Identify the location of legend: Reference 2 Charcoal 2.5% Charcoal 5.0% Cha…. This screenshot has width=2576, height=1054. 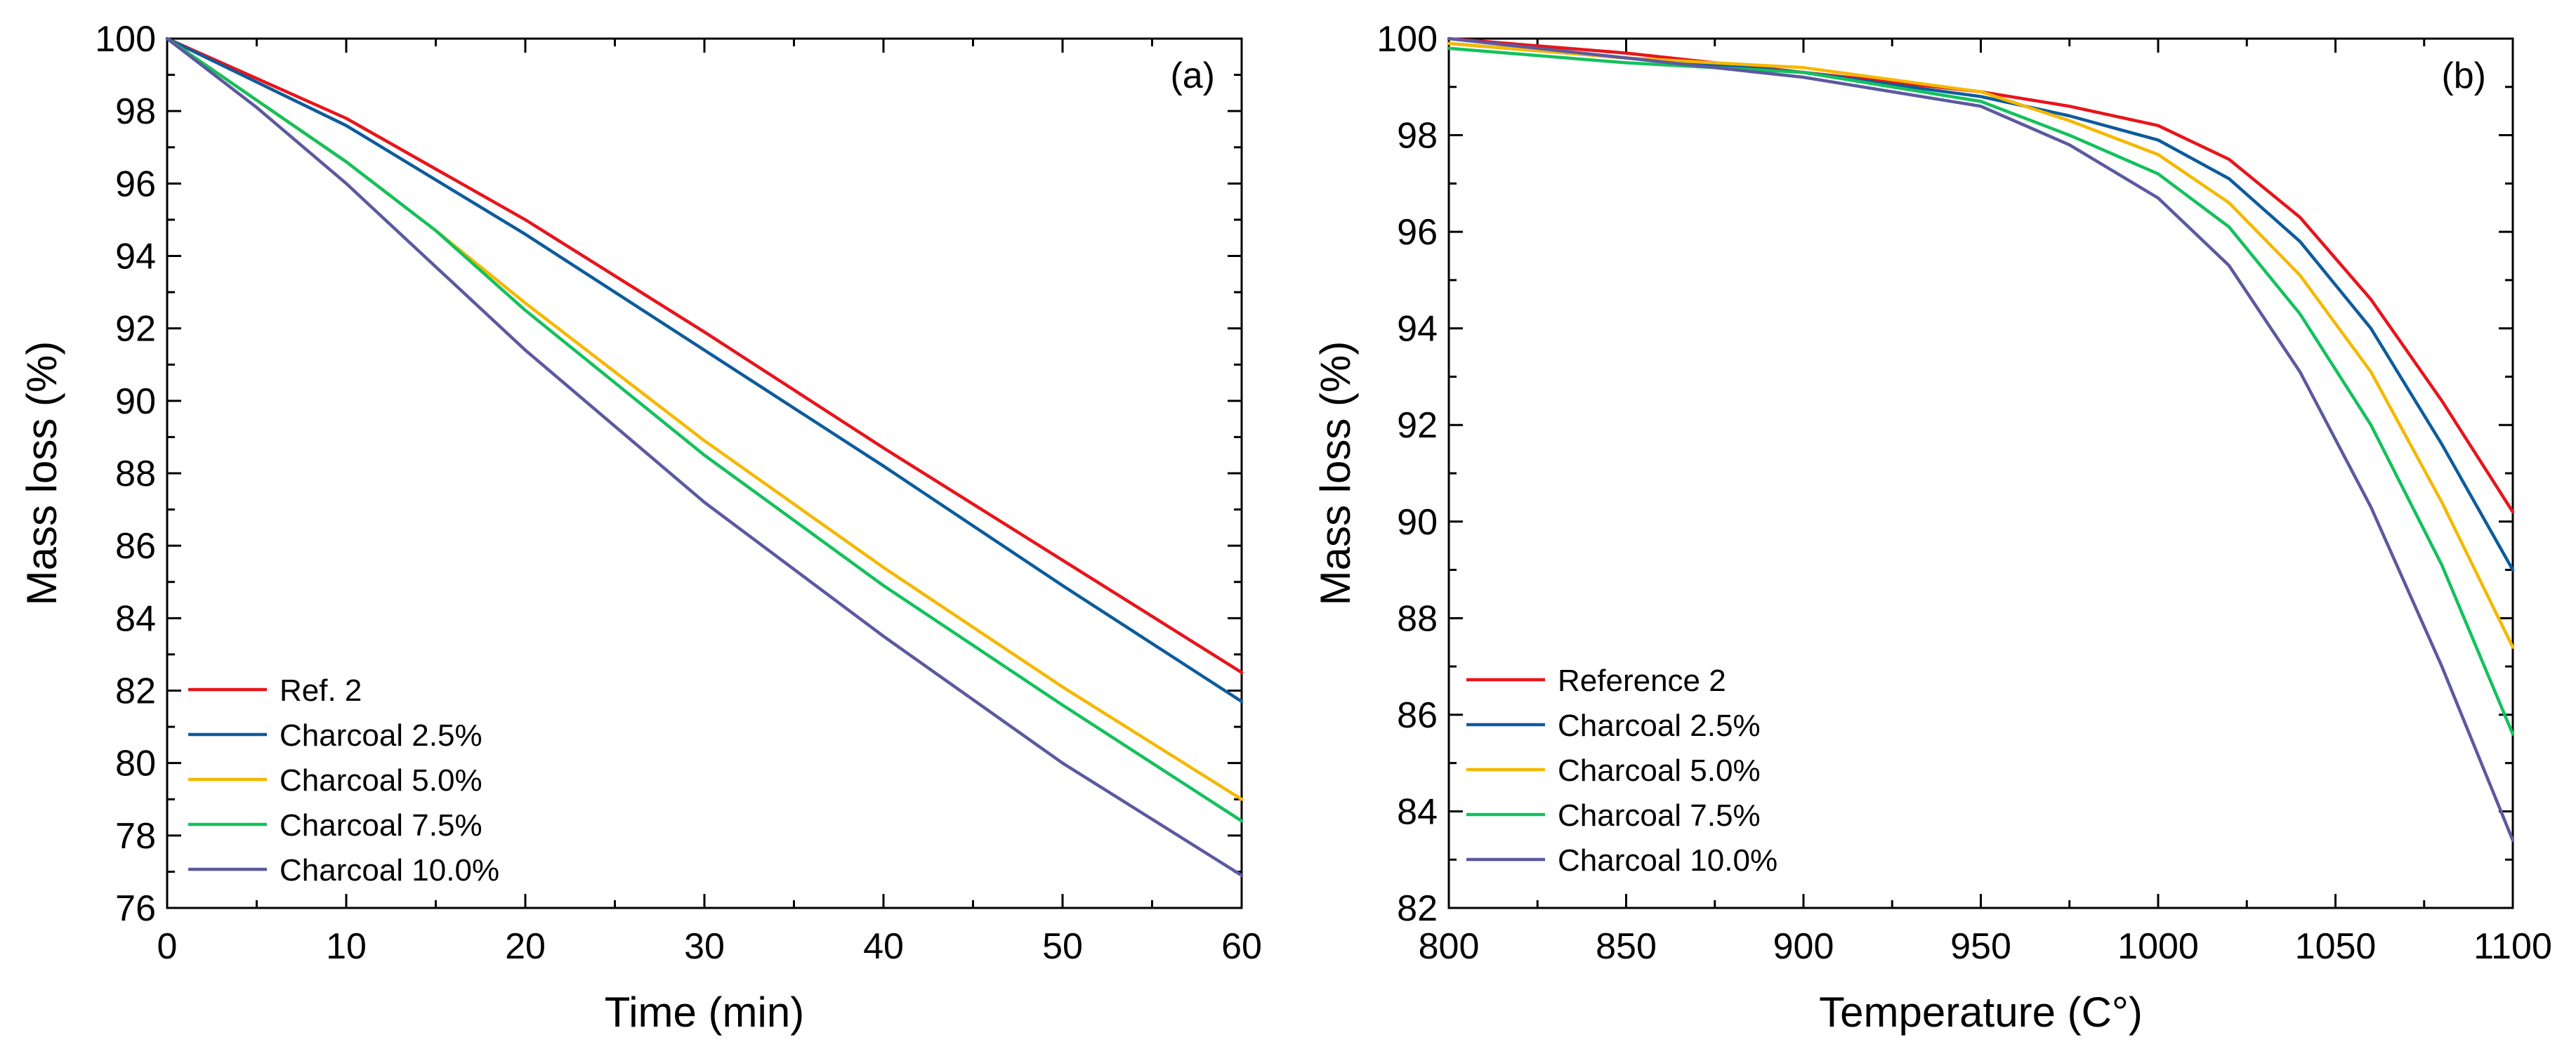
(1621, 771).